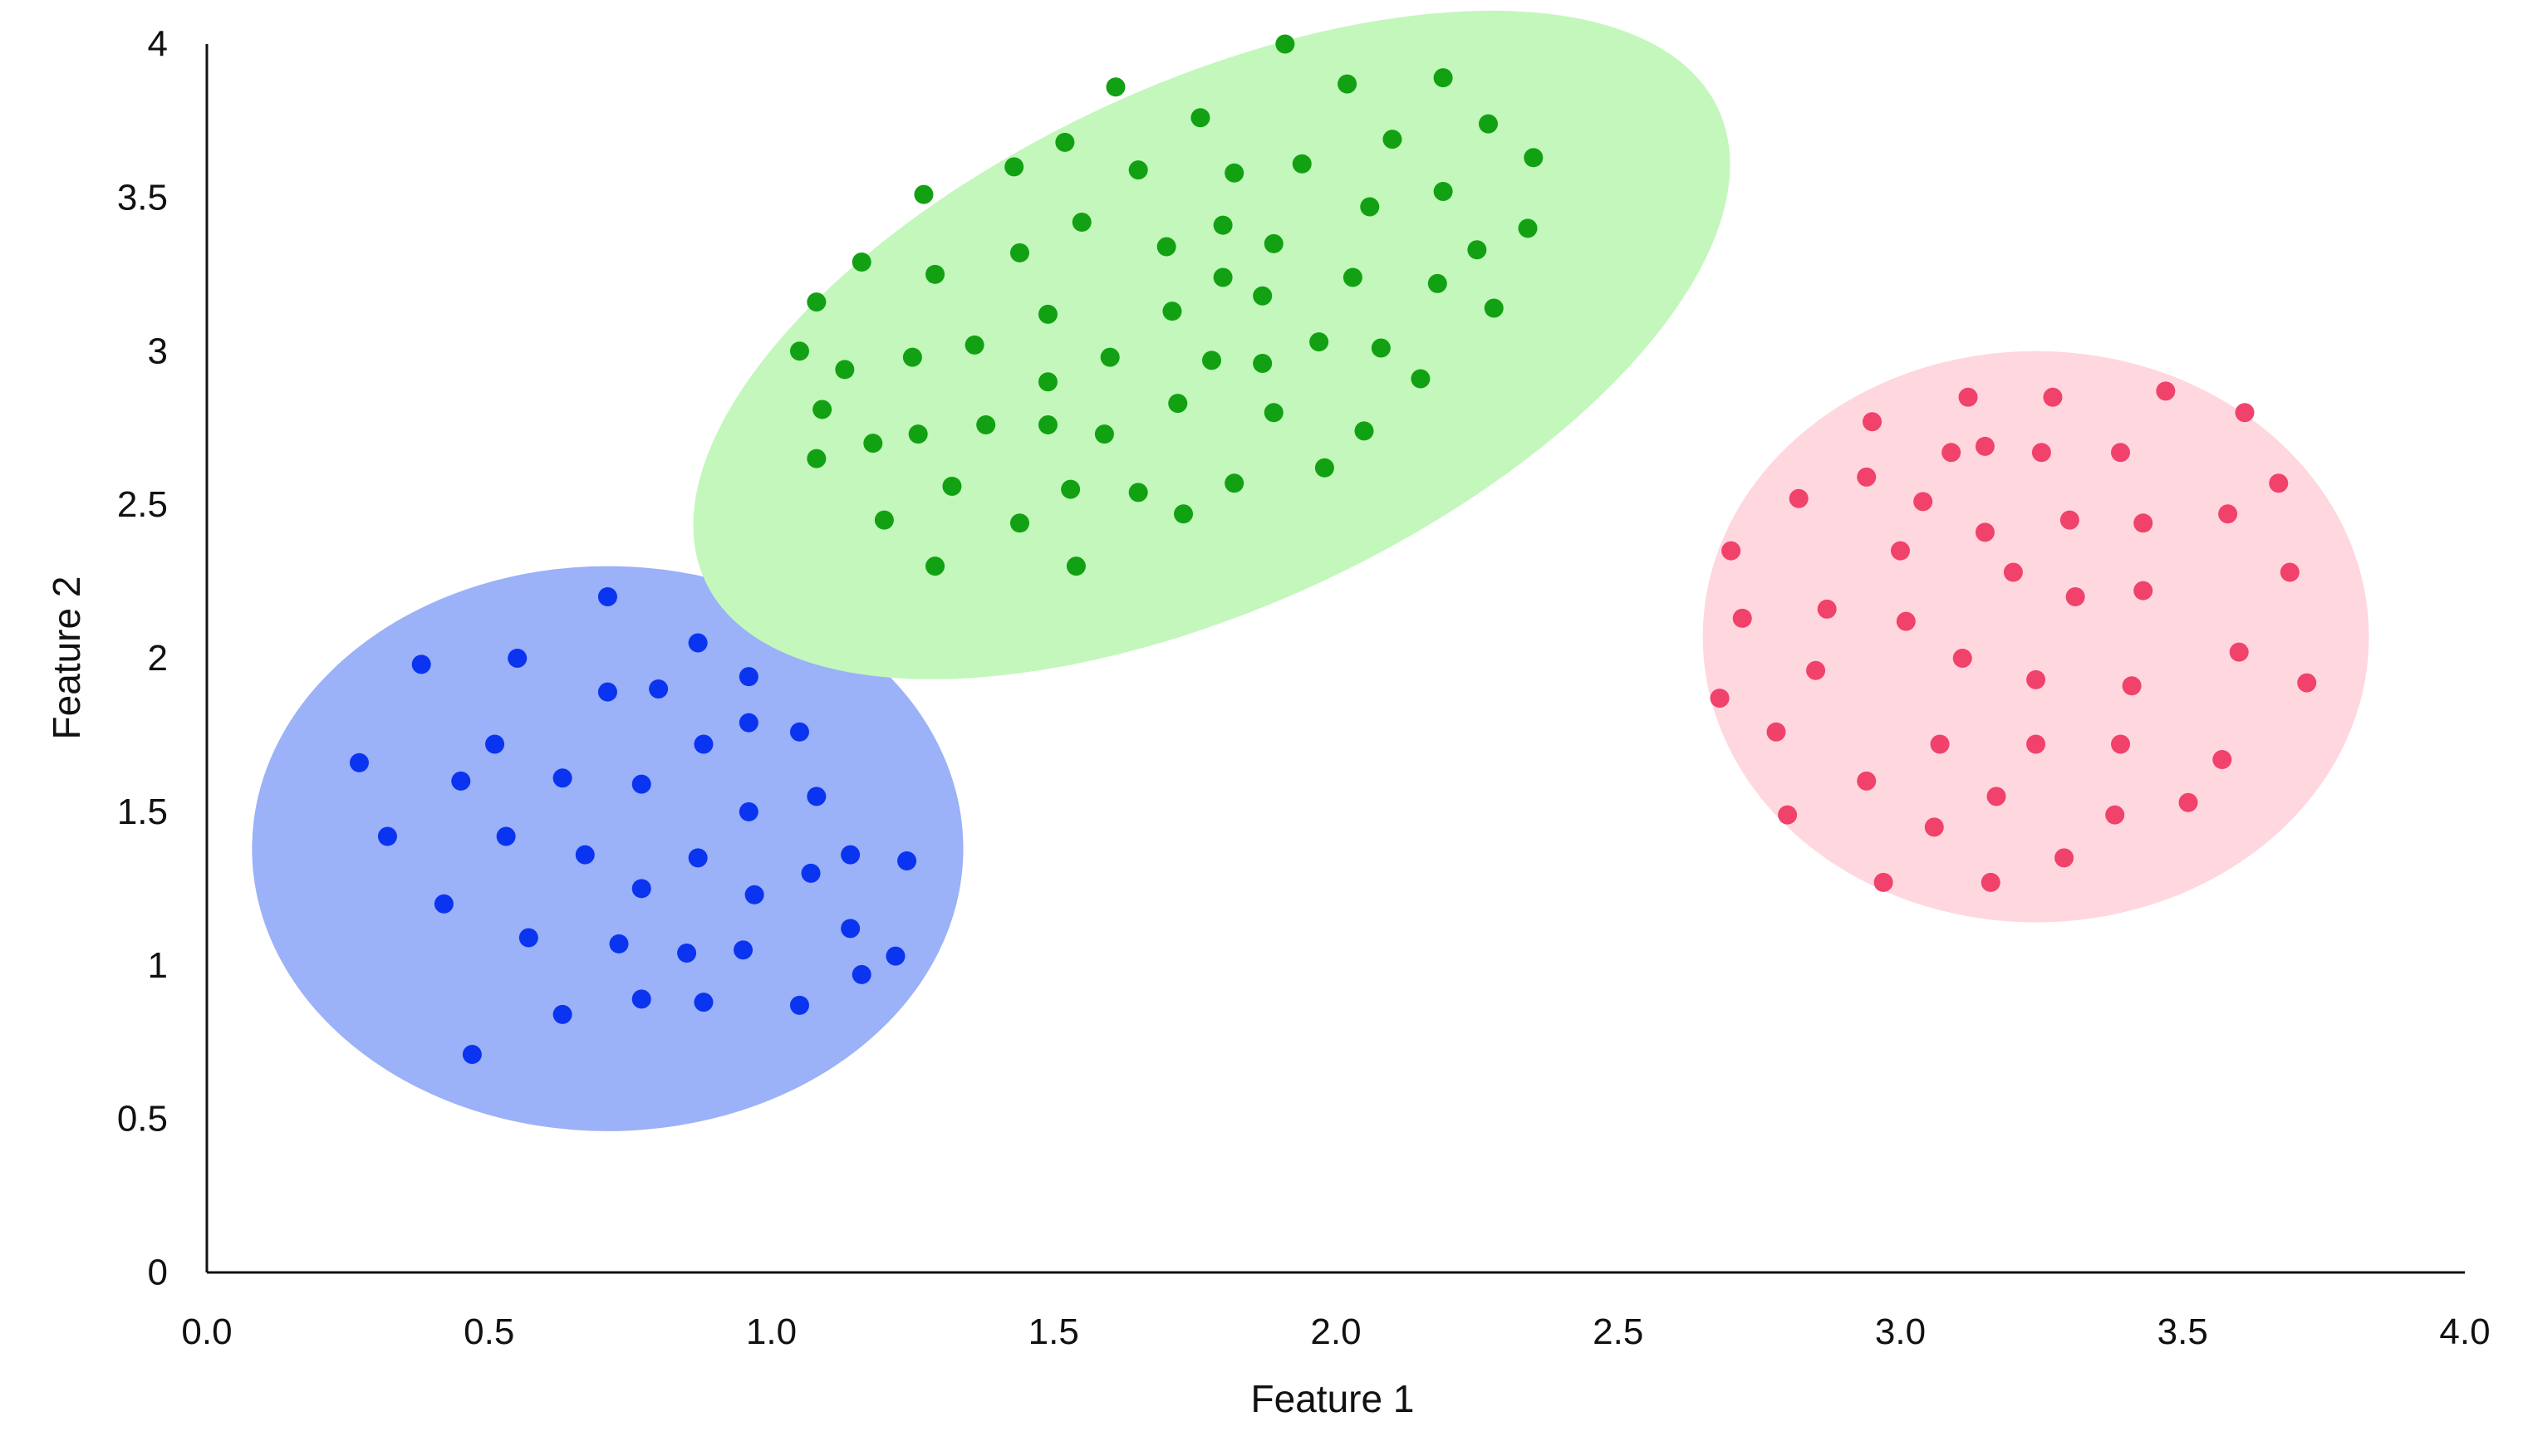  Describe the element at coordinates (1335, 1331) in the screenshot. I see `x-tick-label: 2.0` at that location.